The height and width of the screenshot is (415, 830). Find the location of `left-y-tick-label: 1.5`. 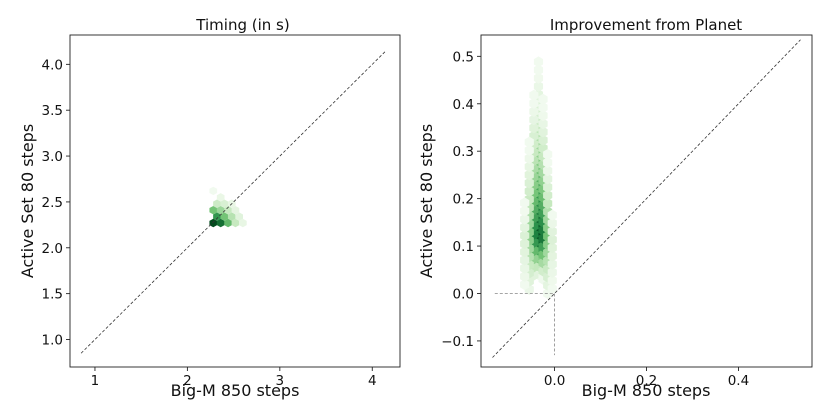

left-y-tick-label: 1.5 is located at coordinates (52, 295).